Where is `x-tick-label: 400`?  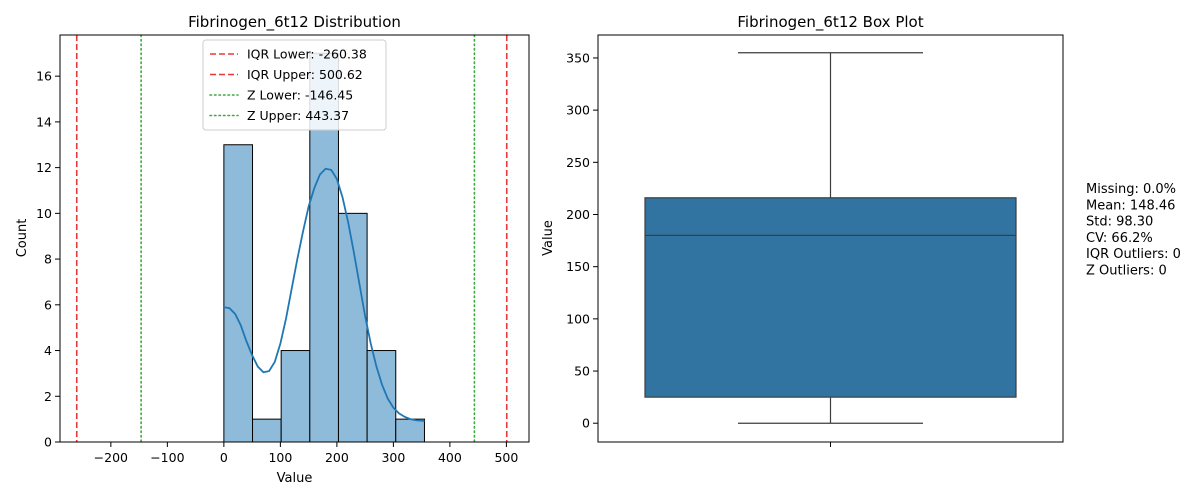
x-tick-label: 400 is located at coordinates (450, 457).